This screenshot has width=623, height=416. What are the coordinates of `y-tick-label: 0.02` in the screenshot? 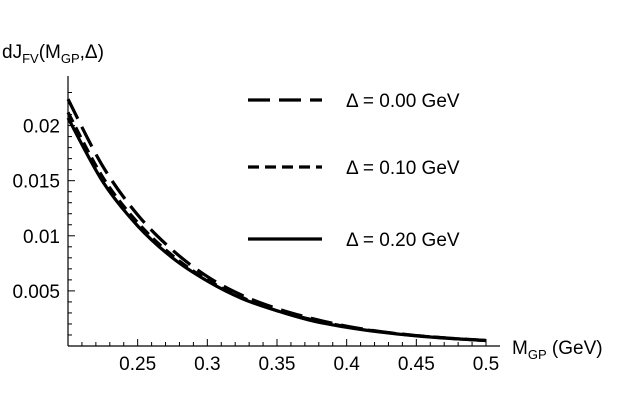 It's located at (41, 127).